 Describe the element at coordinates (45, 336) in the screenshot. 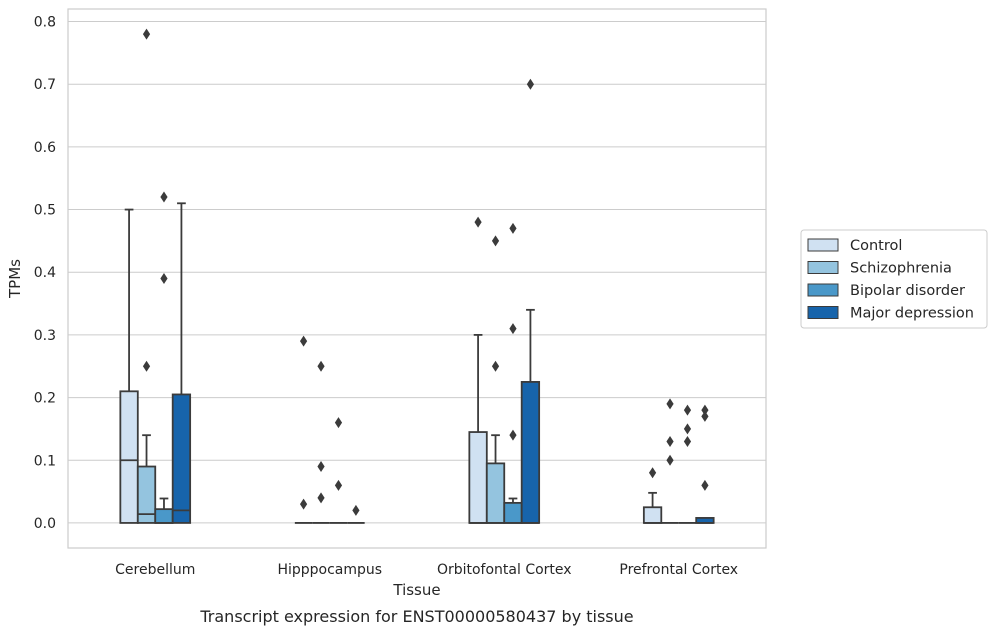

I see `y-tick-label: 0.3` at that location.